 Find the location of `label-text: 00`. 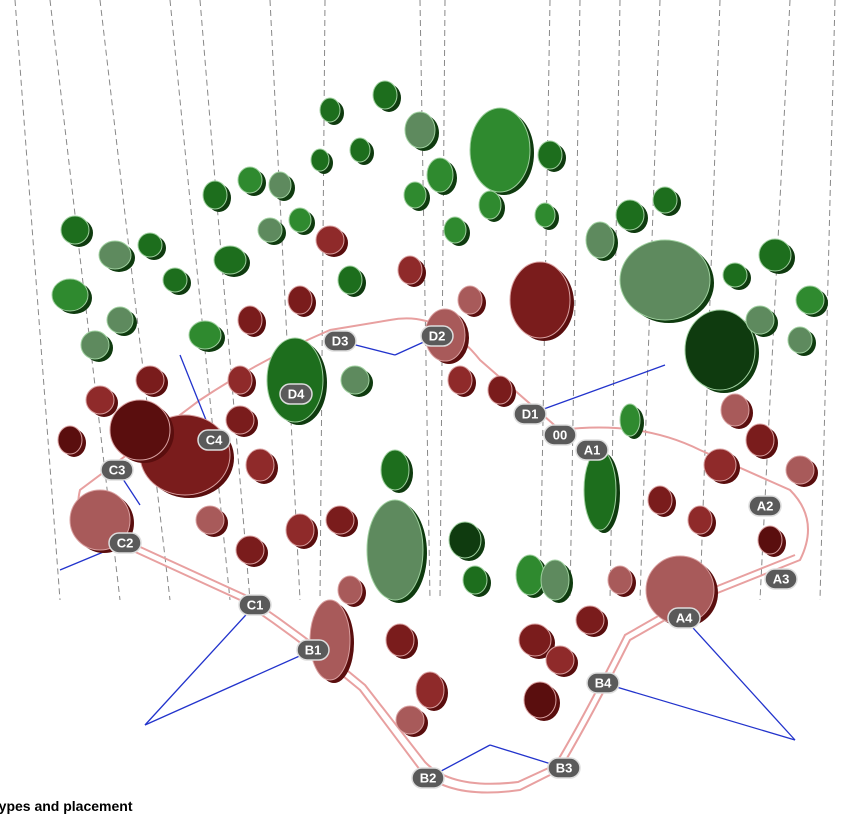

label-text: 00 is located at coordinates (560, 434).